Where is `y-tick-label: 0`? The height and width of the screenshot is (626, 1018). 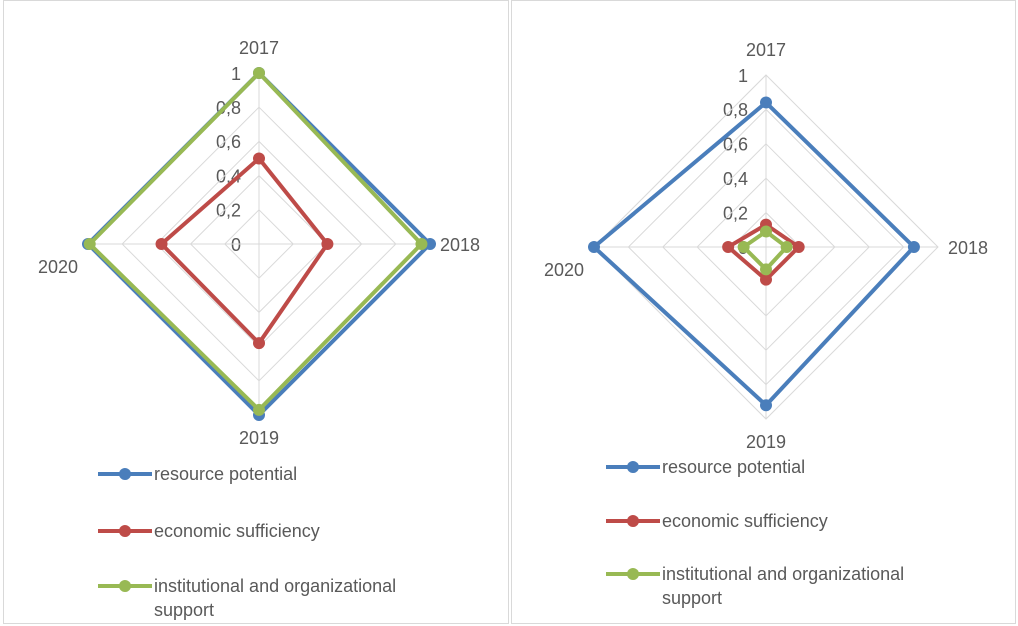
y-tick-label: 0 is located at coordinates (236, 245).